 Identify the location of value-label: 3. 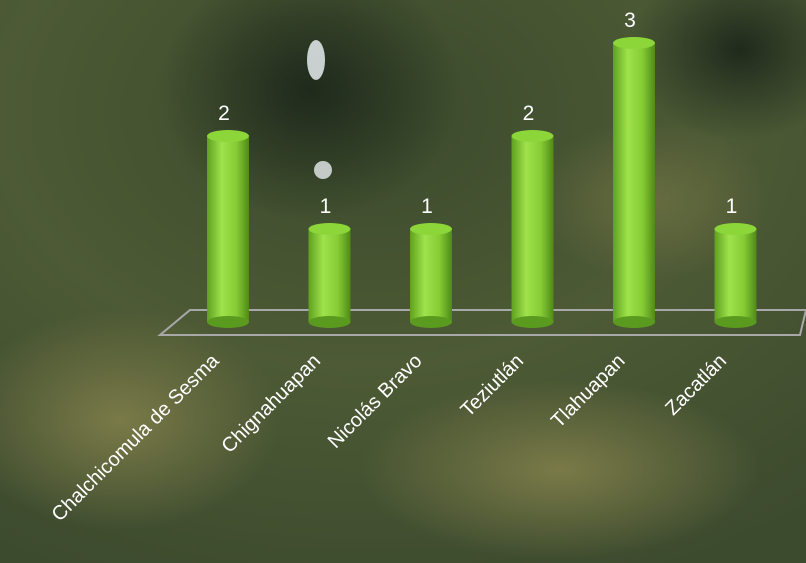
(630, 20).